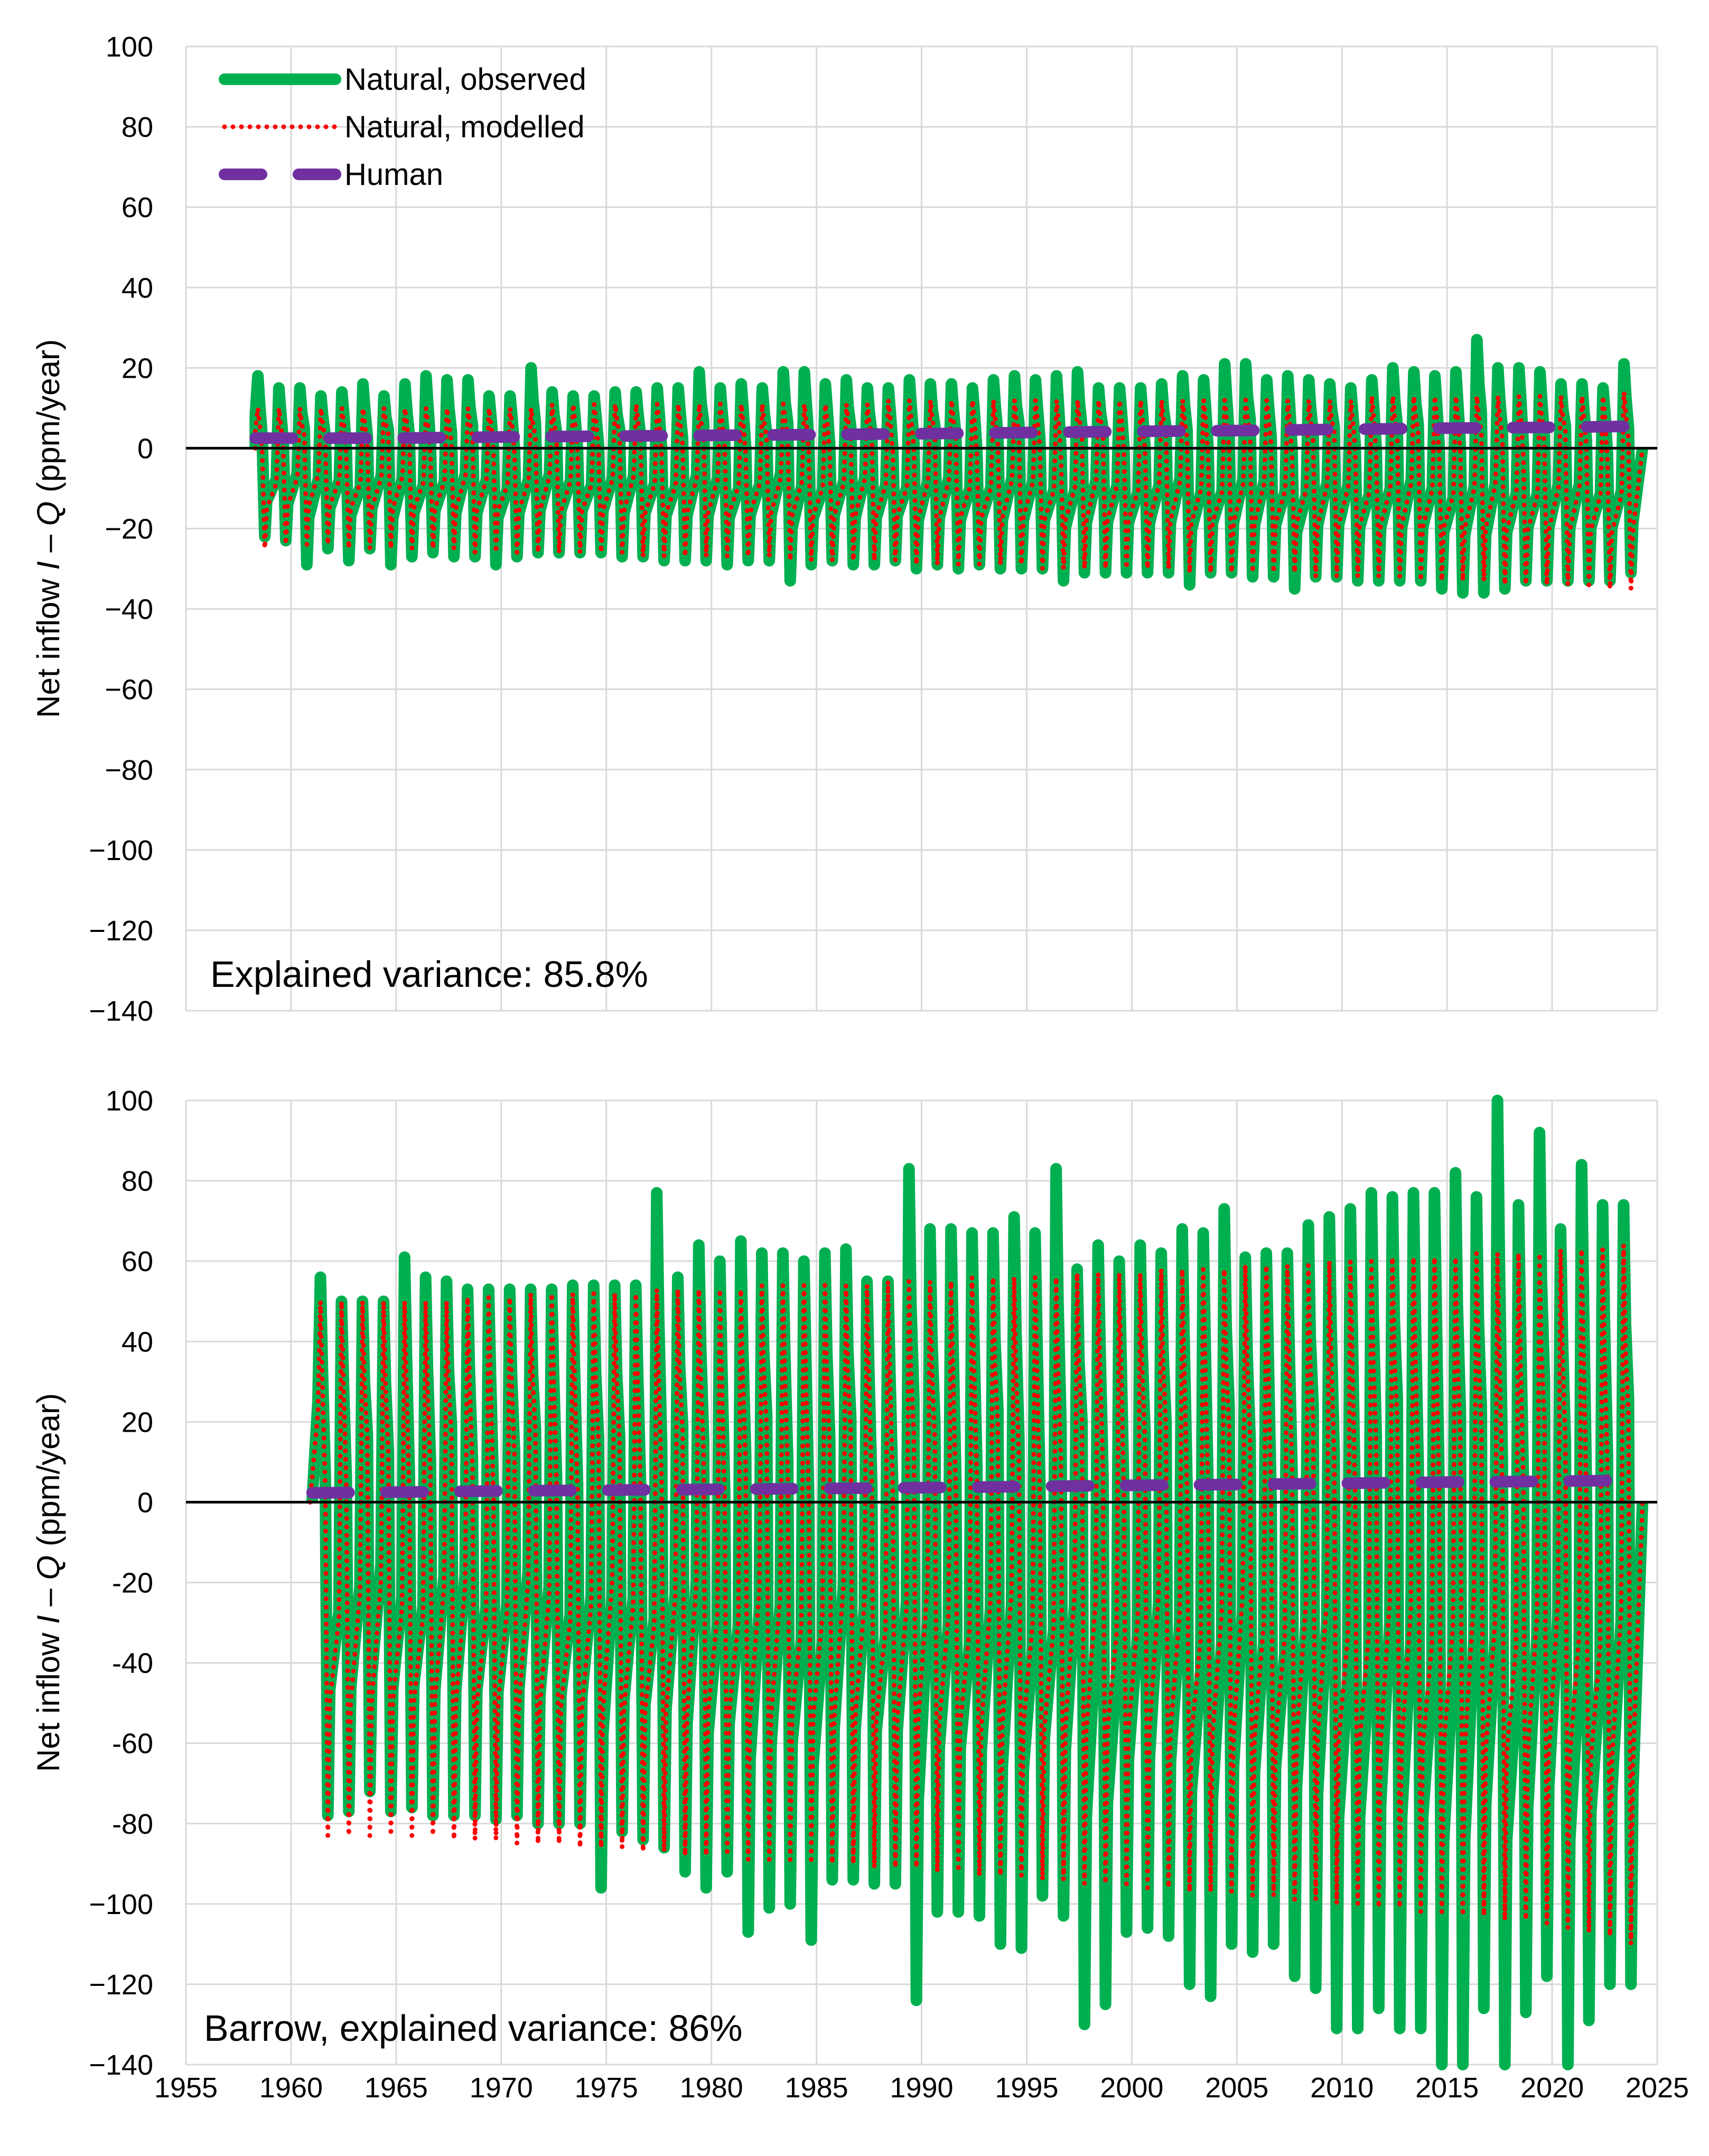  I want to click on top-y-tick-label: 60, so click(137, 207).